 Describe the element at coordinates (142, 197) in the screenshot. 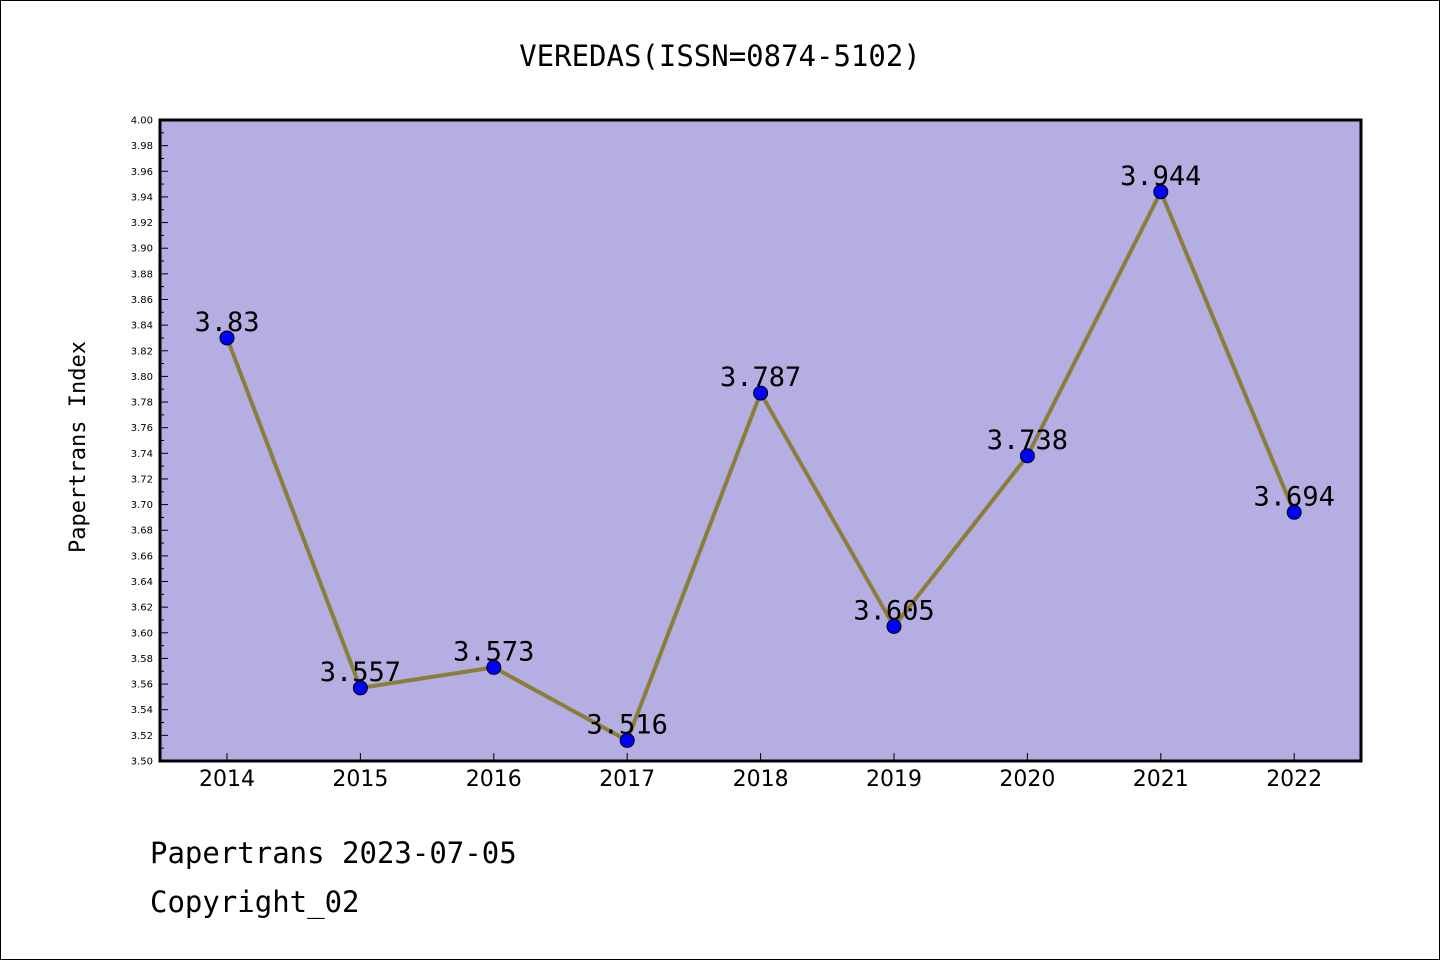

I see `y-tick-label: 3.94` at that location.